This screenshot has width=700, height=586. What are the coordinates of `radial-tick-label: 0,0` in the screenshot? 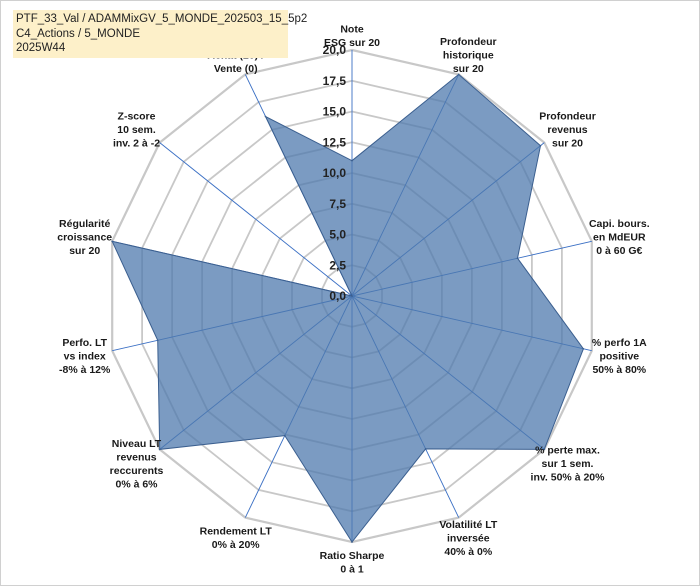 It's located at (337, 296).